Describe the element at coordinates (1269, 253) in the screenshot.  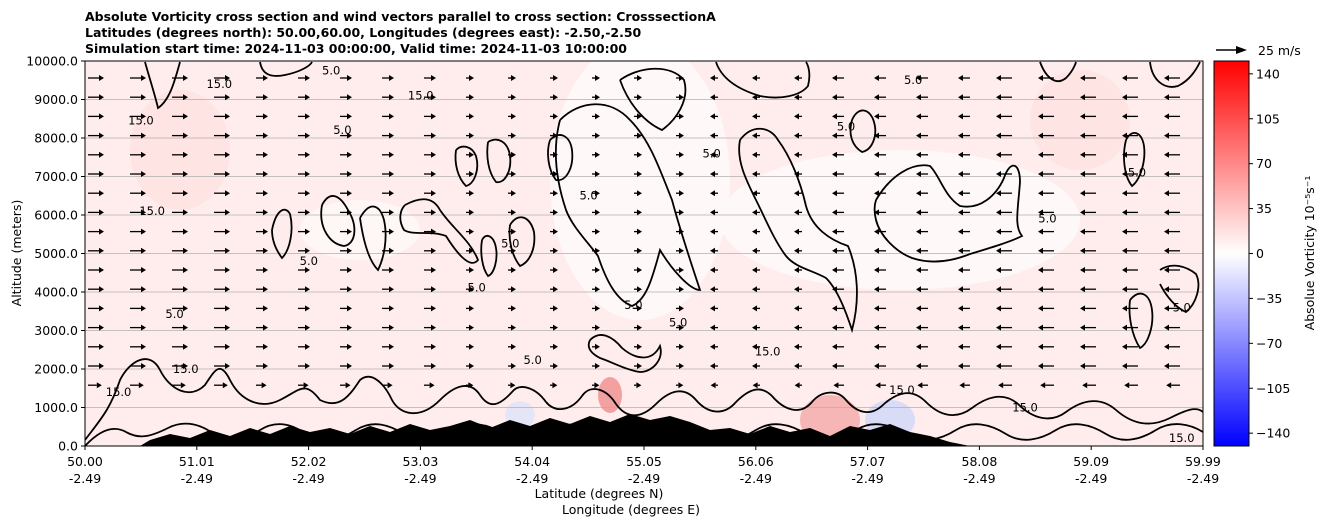
I see `colorbar-ticks: 140 105 70 35 0 −35 −70 −105 −140` at that location.